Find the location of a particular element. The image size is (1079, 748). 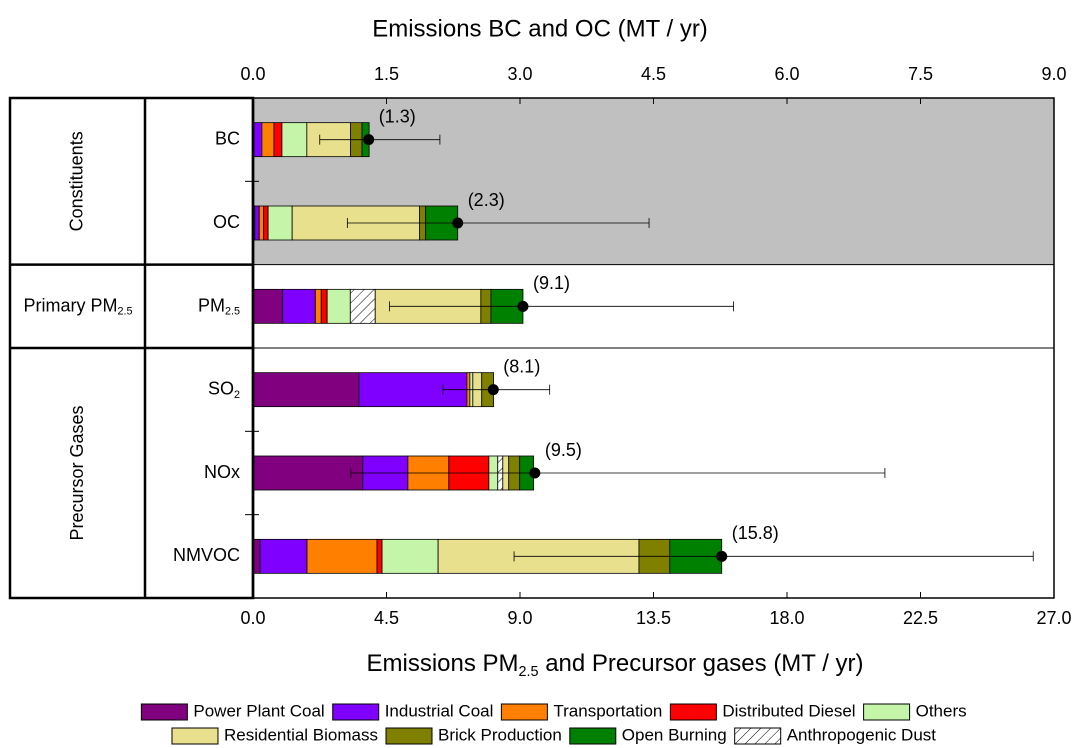

category-label: NOx is located at coordinates (222, 472).